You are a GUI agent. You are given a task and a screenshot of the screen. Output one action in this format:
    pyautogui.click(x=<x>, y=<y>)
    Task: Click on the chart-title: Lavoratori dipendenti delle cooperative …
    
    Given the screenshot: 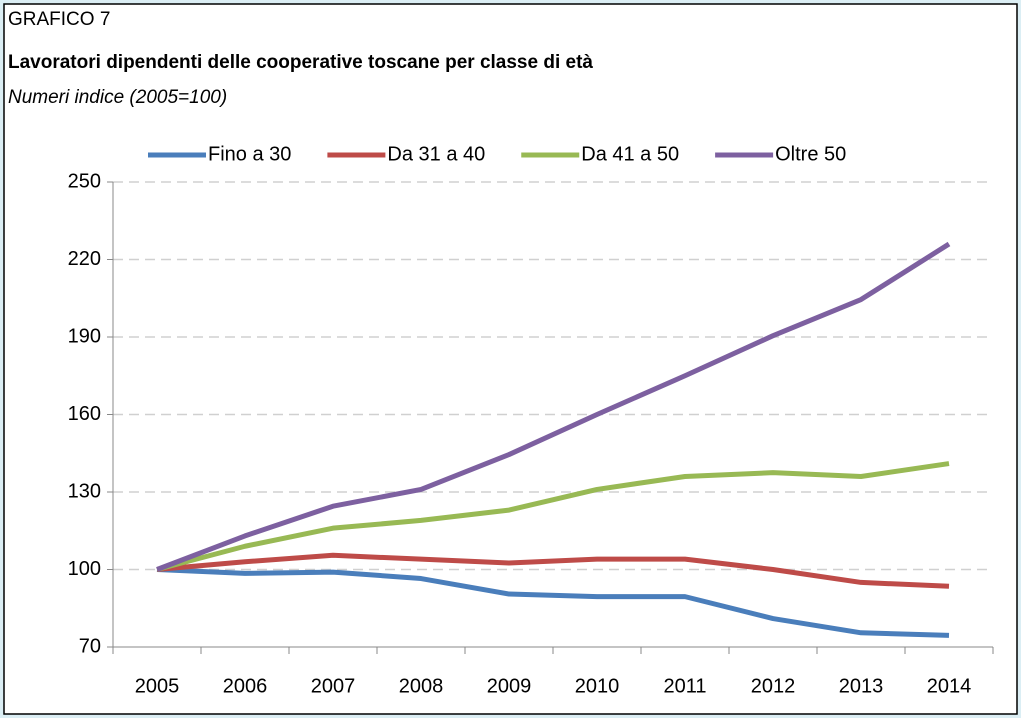 What is the action you would take?
    pyautogui.click(x=300, y=62)
    